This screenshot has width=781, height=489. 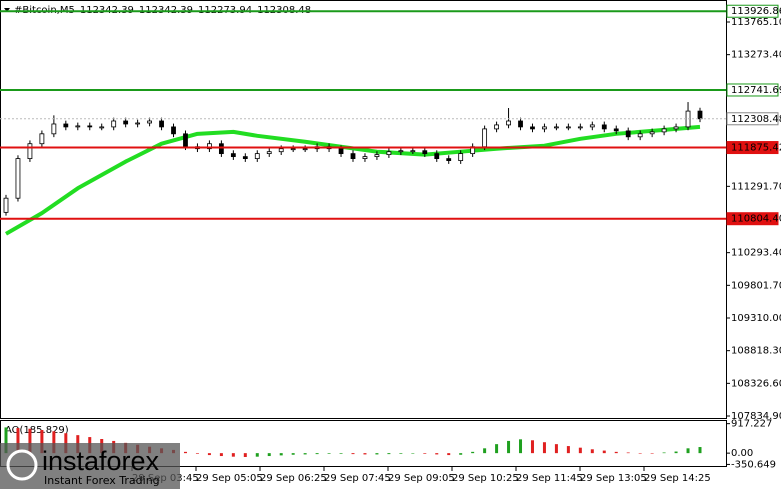 What do you see at coordinates (756, 253) in the screenshot?
I see `y-tick-label: 110293.40` at bounding box center [756, 253].